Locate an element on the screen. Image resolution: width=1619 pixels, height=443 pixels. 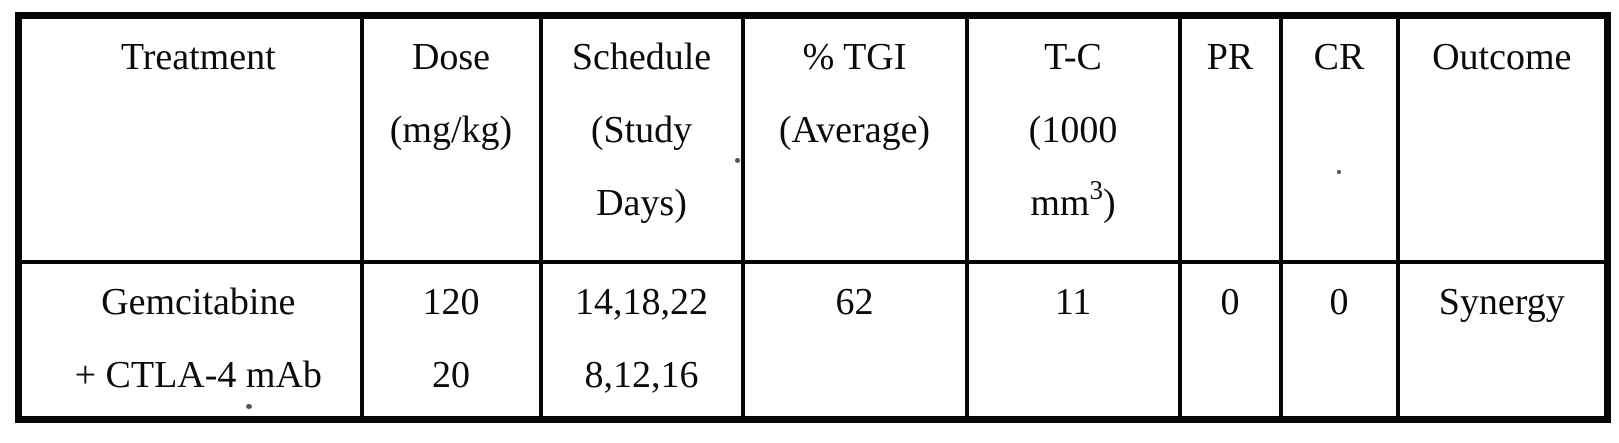
header-treatment-label: Treatment is located at coordinates (198, 57).